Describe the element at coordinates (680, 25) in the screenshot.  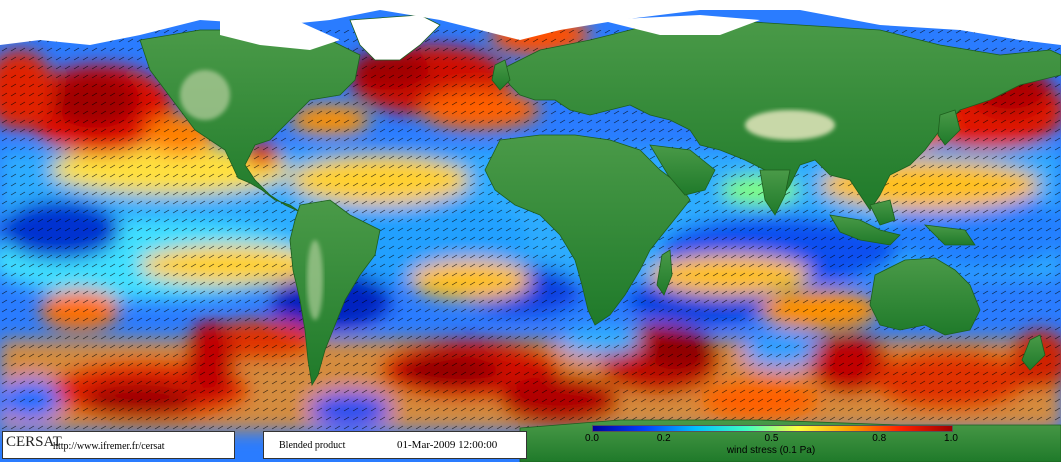
I see `siberia-snow` at that location.